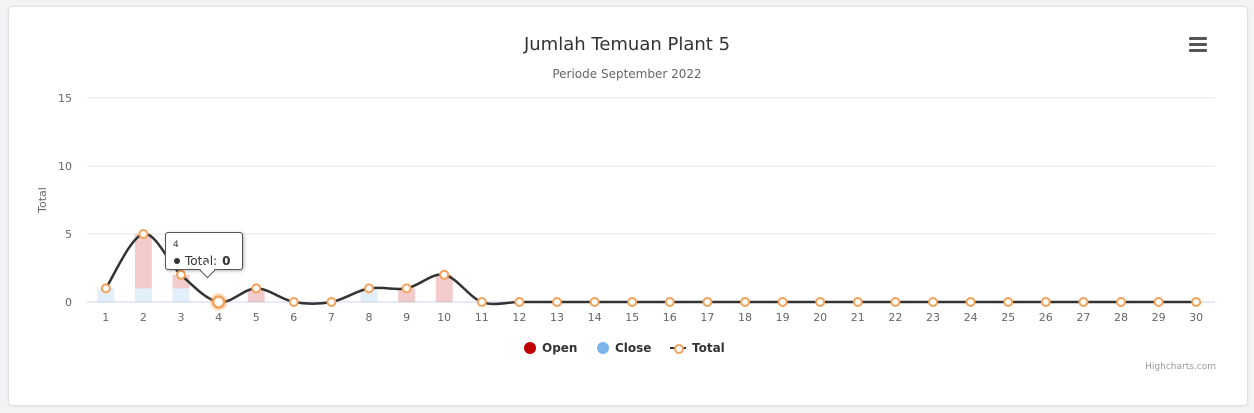 The width and height of the screenshot is (1254, 413). Describe the element at coordinates (226, 261) in the screenshot. I see `tooltip-value: 0` at that location.